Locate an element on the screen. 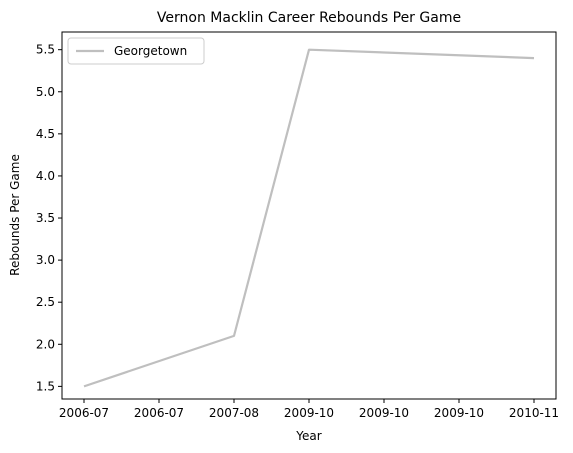 The image size is (573, 453). y-tick-label: 5.0 is located at coordinates (45, 92).